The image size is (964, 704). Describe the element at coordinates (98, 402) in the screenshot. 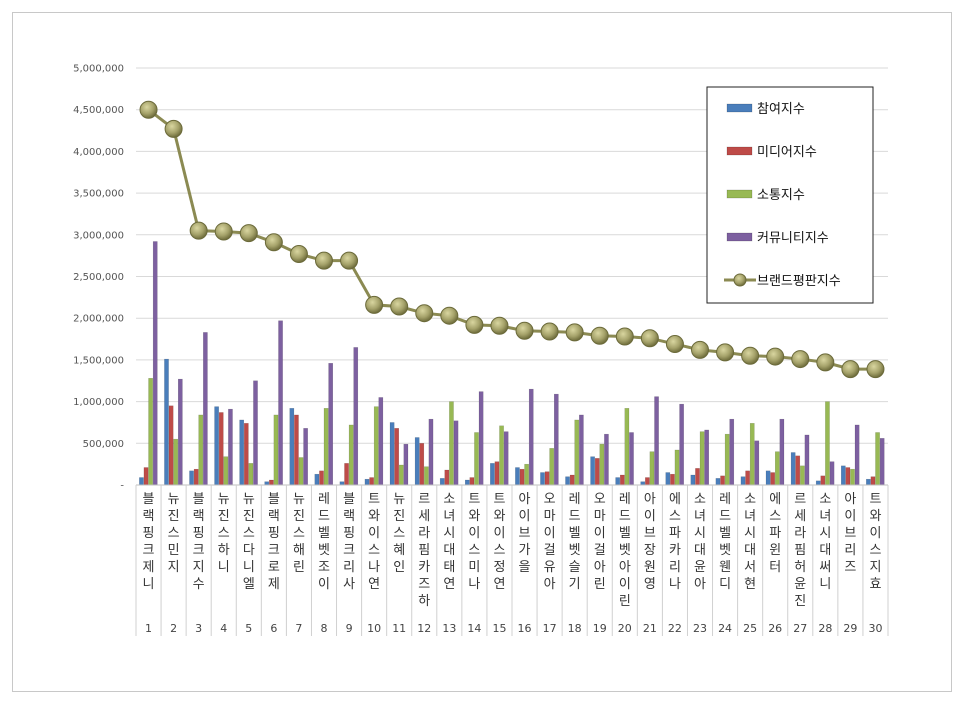

I see `y-tick-label: 1,000,000` at that location.